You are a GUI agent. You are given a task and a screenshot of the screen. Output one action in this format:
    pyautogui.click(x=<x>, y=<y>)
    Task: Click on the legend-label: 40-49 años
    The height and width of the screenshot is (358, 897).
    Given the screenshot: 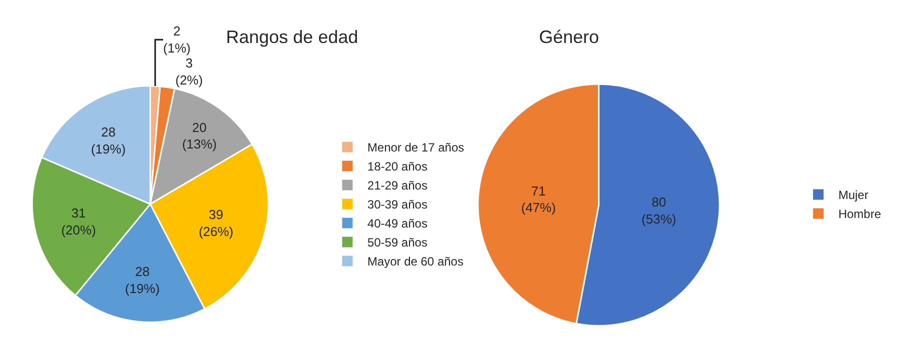 What is the action you would take?
    pyautogui.click(x=397, y=223)
    